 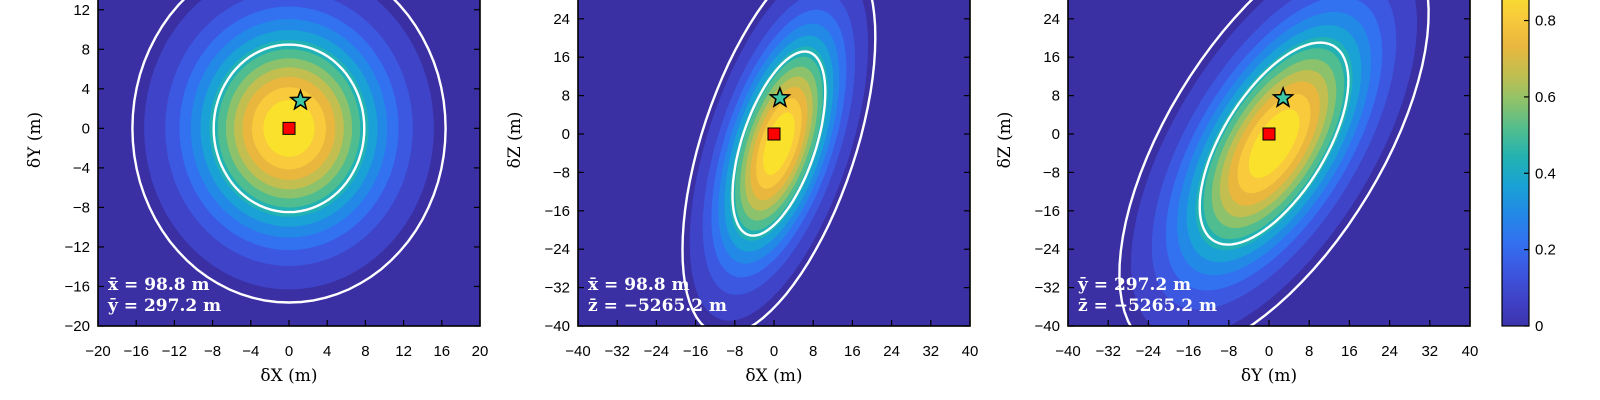 What do you see at coordinates (1545, 173) in the screenshot?
I see `colorbar-tick-label: 0.4` at bounding box center [1545, 173].